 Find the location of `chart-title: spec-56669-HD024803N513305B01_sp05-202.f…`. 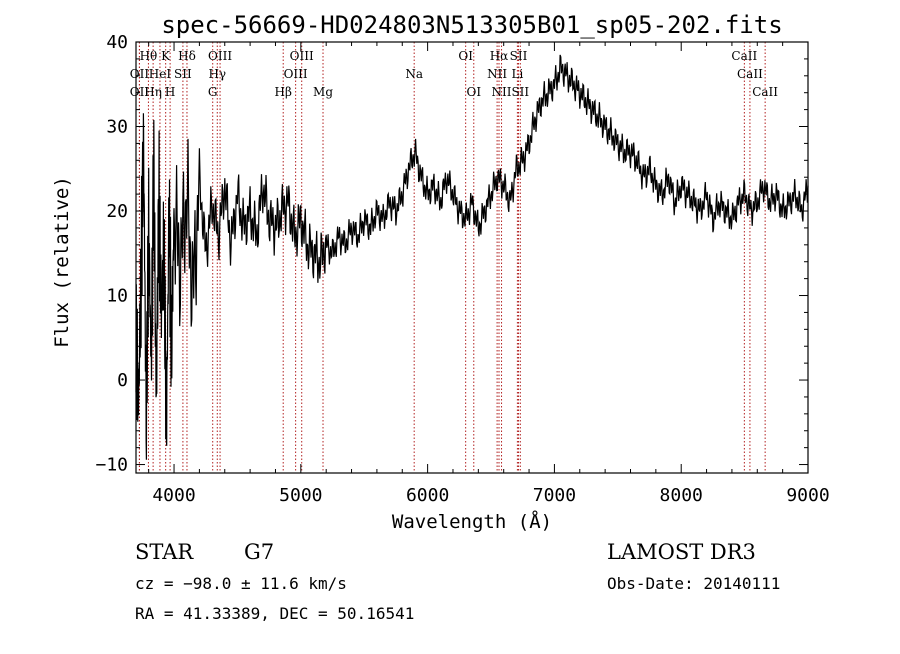

chart-title: spec-56669-HD024803N513305B01_sp05-202.f… is located at coordinates (471, 25).